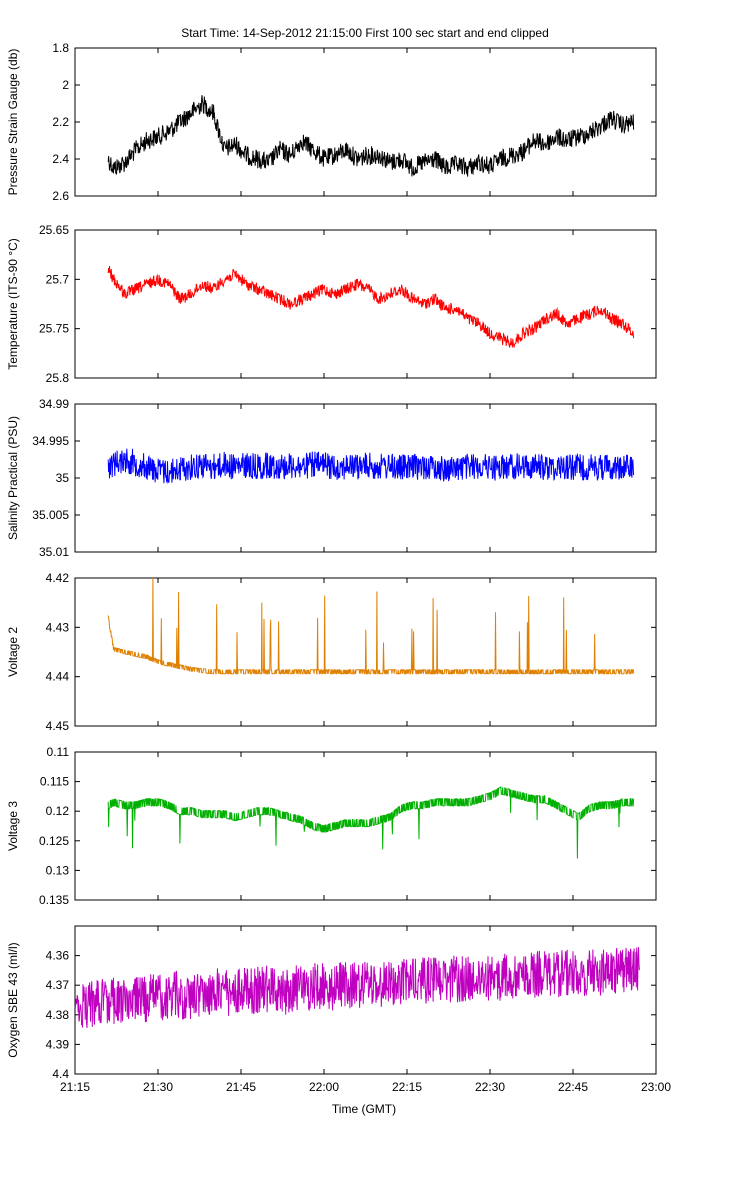  I want to click on y-tick-label: 35, so click(63, 478).